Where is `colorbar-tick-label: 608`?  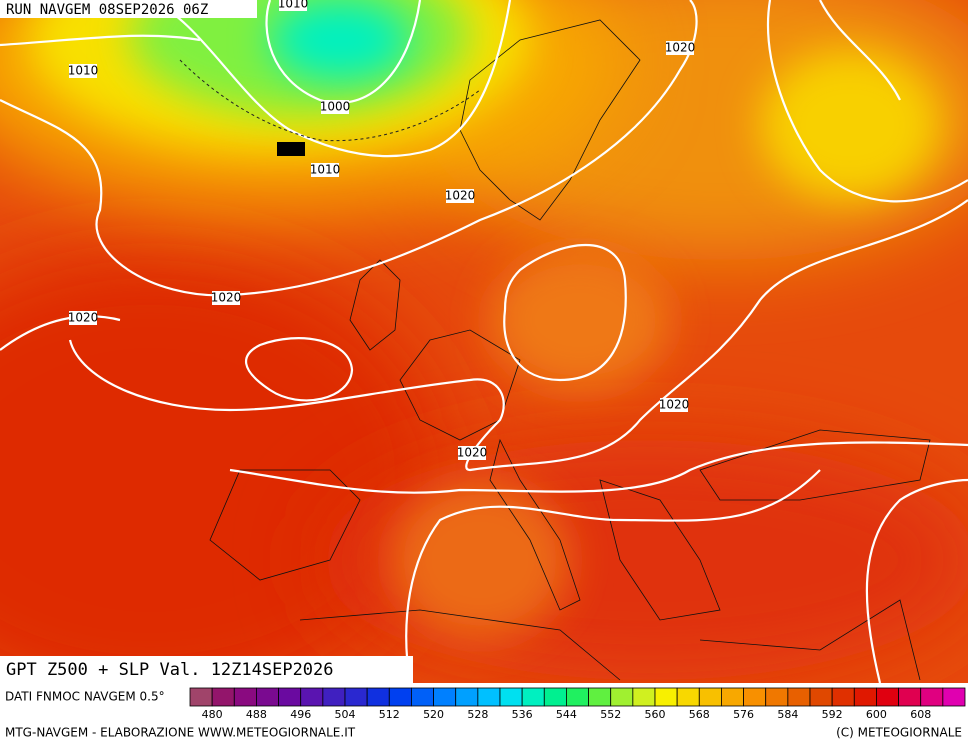
colorbar-tick-label: 608 is located at coordinates (920, 714).